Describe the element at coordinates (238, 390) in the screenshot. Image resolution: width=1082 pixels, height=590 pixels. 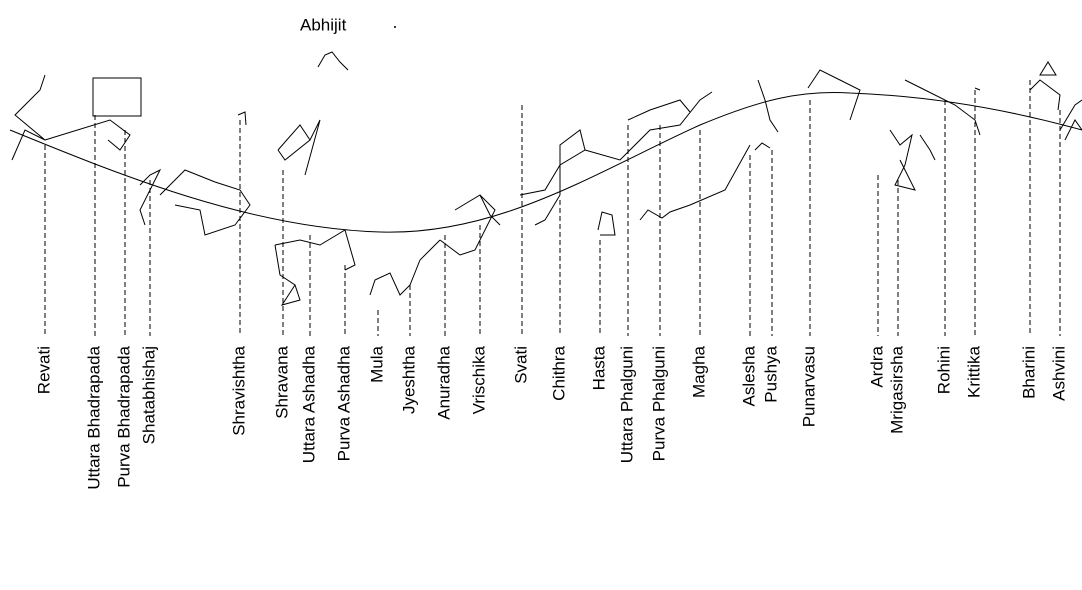
I see `nakshatra-label: Shravishtha` at that location.